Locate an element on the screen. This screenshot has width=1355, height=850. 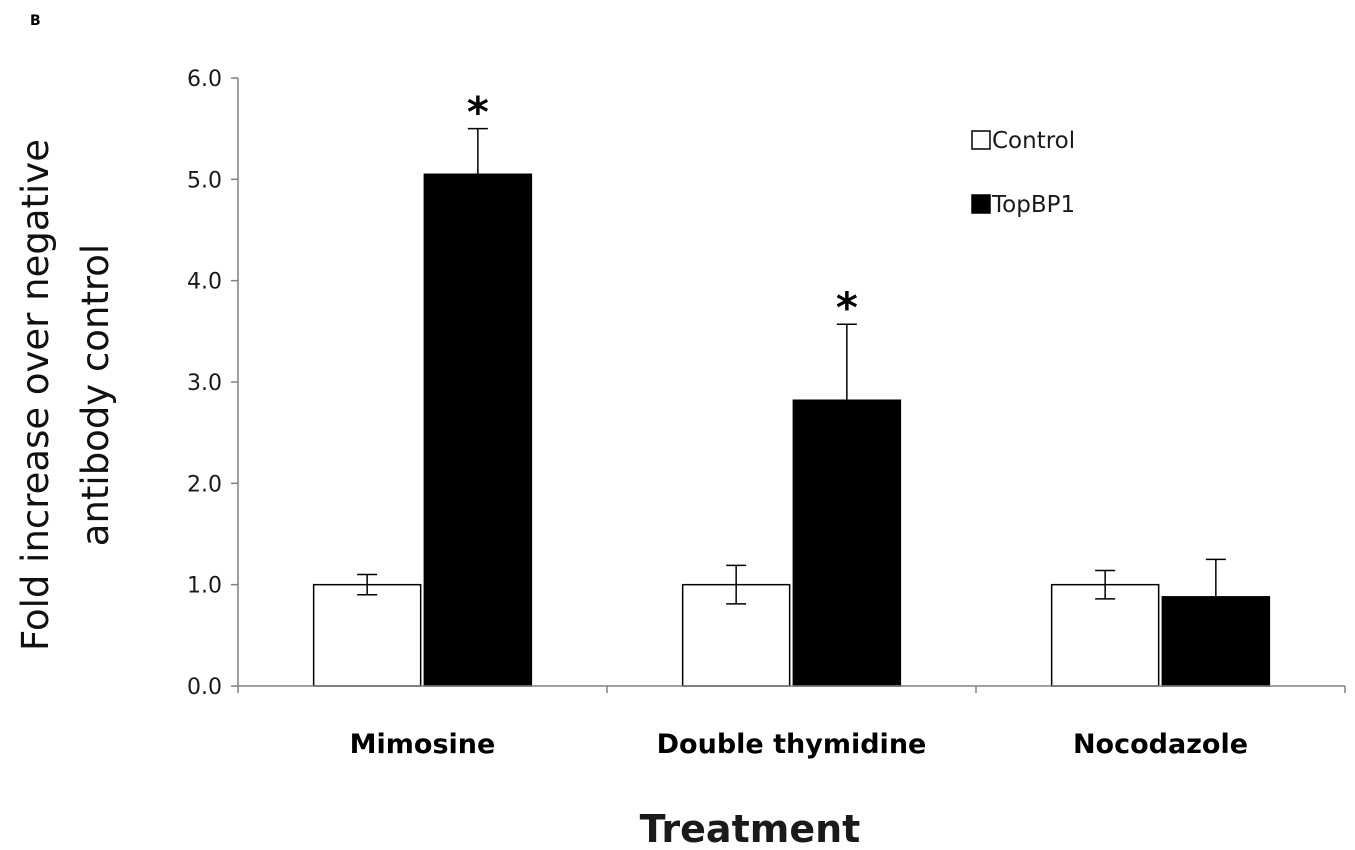
y-tick-label: 3.0 is located at coordinates (204, 383).